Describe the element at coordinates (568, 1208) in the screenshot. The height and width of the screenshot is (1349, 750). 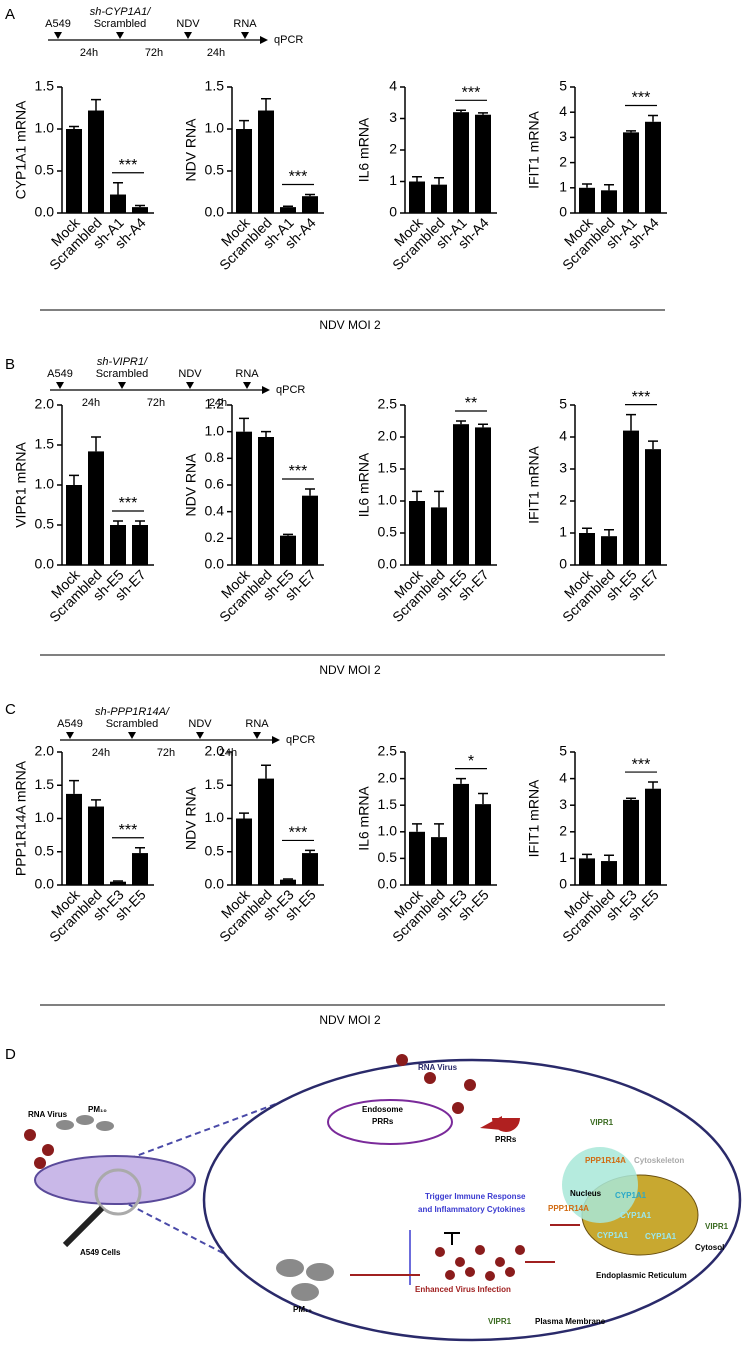
I see `label: PPP1R14A` at that location.